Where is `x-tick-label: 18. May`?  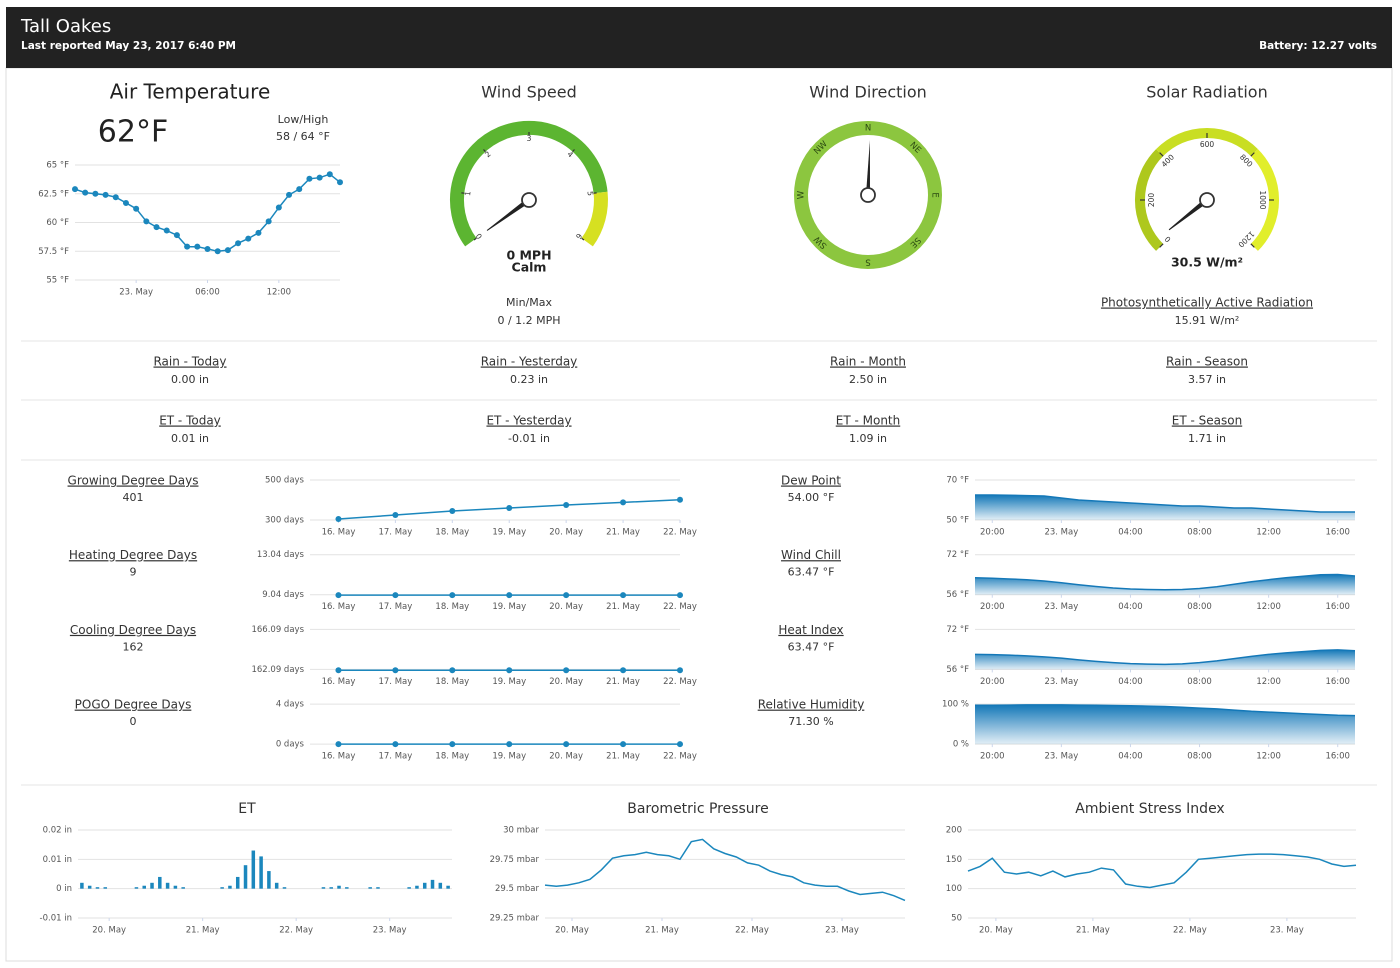
x-tick-label: 18. May is located at coordinates (452, 607).